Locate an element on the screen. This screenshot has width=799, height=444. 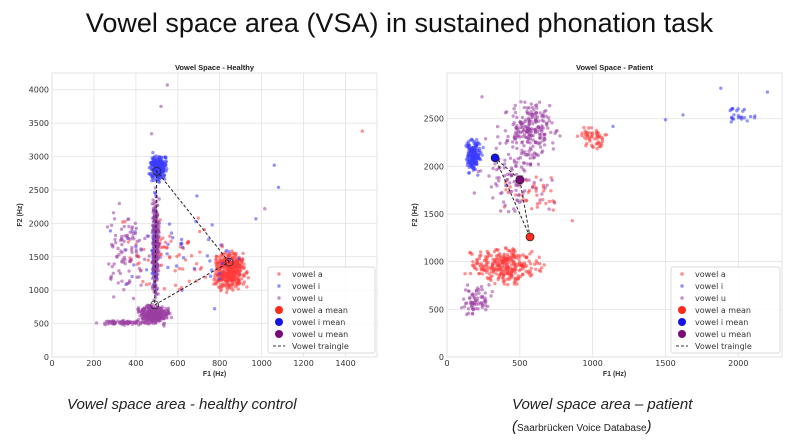
legend-marker-mean is located at coordinates (682, 310).